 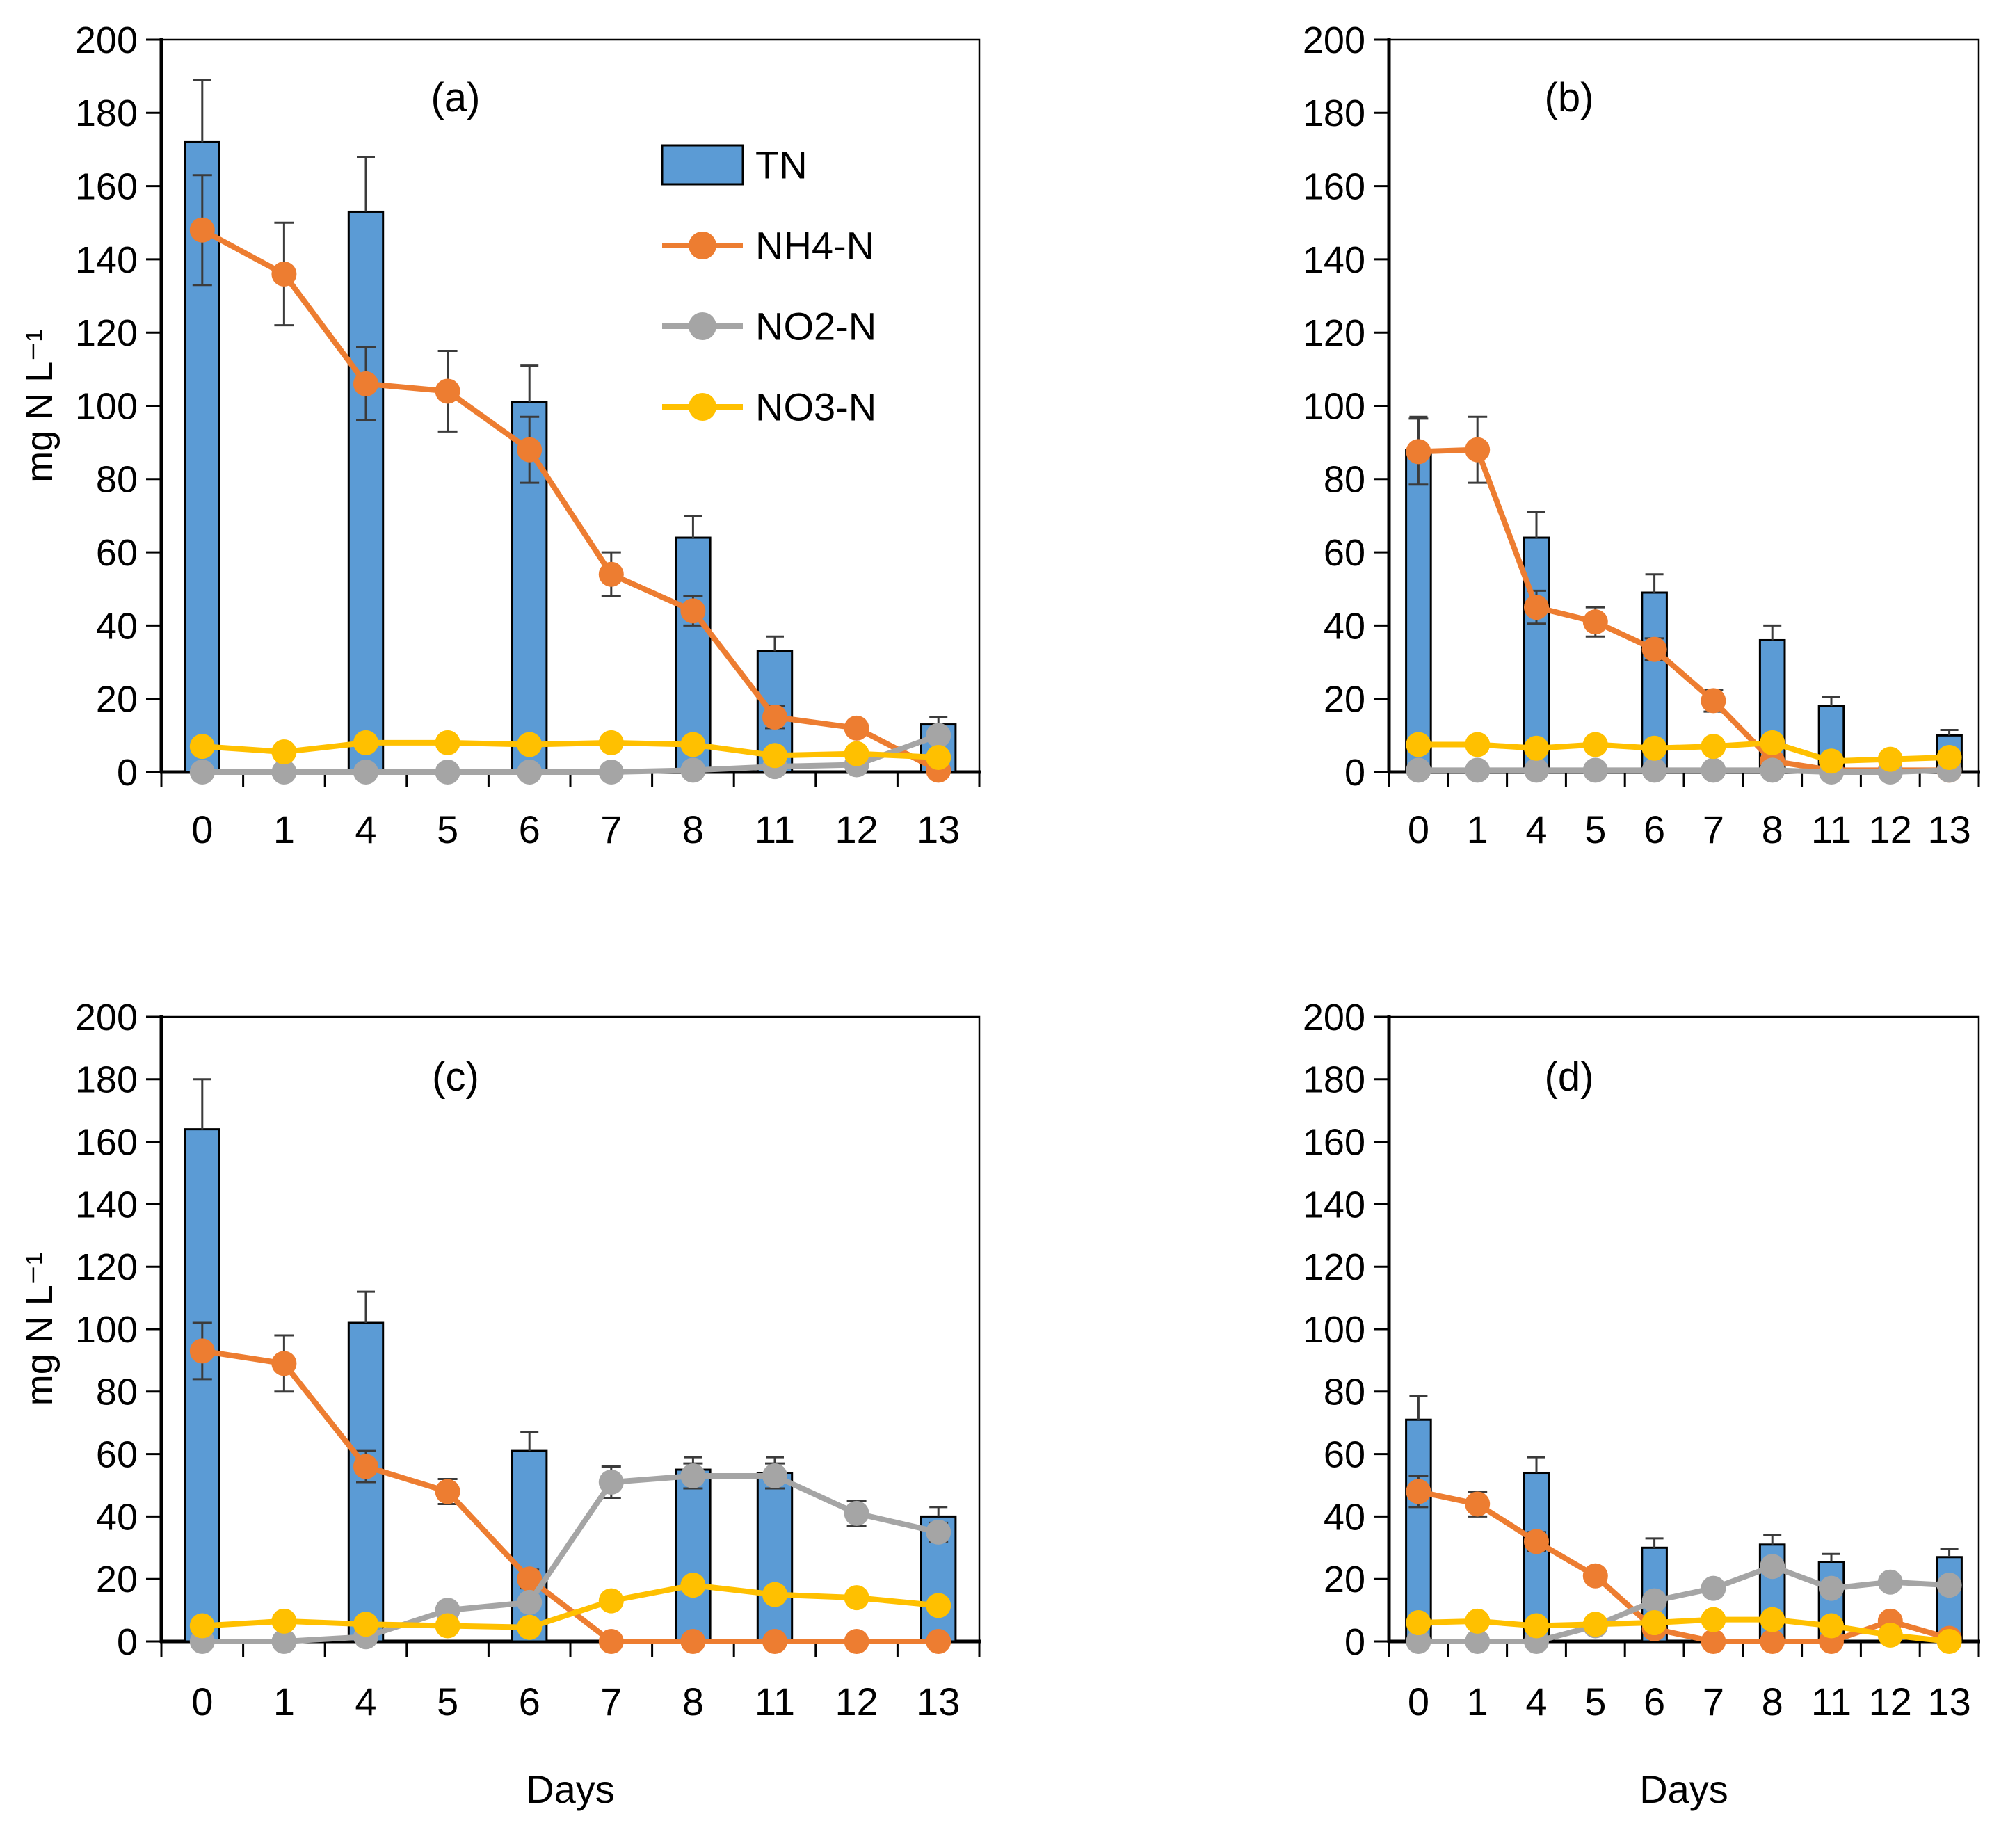 I want to click on marker-no2-day11, so click(x=774, y=1476).